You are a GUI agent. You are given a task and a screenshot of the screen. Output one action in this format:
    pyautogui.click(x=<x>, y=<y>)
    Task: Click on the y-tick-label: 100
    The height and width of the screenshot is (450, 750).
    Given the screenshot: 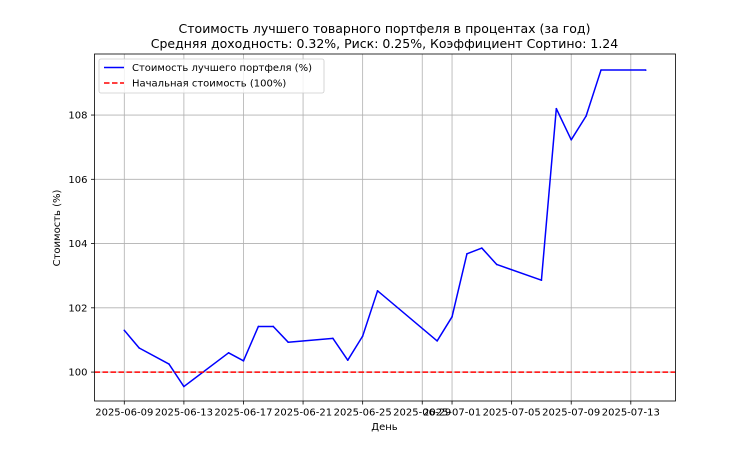 What is the action you would take?
    pyautogui.click(x=77, y=373)
    